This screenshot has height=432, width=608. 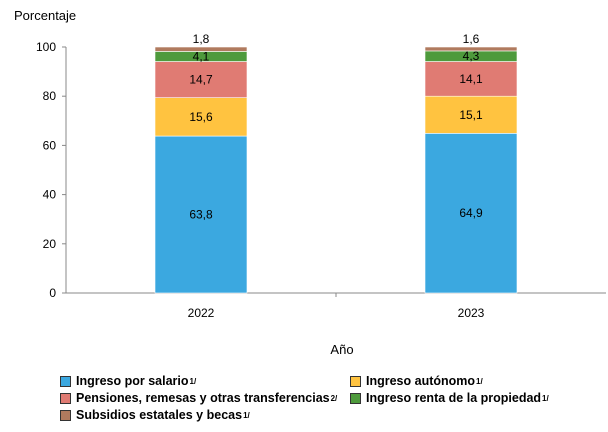 What do you see at coordinates (46, 47) in the screenshot?
I see `y-tick-label: 100` at bounding box center [46, 47].